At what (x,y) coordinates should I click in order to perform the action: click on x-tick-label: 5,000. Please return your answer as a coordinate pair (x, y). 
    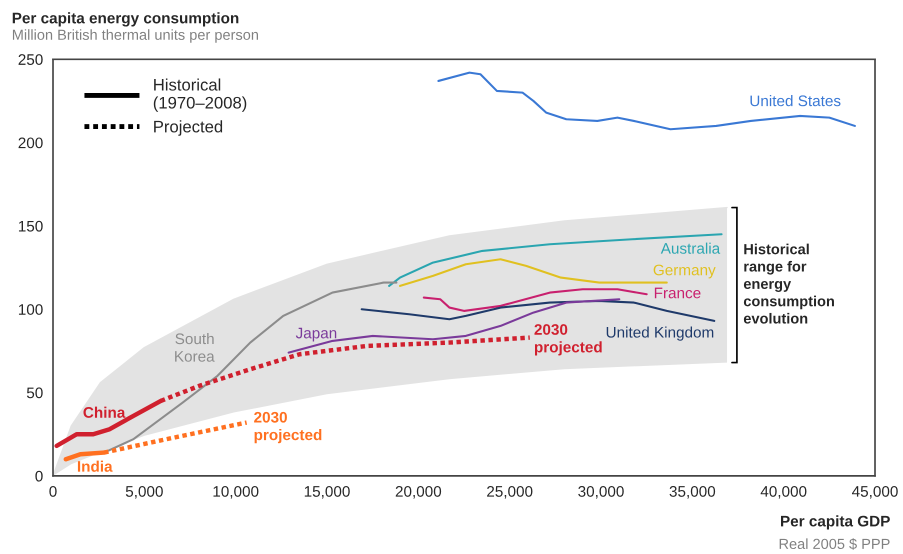
    Looking at the image, I should click on (144, 492).